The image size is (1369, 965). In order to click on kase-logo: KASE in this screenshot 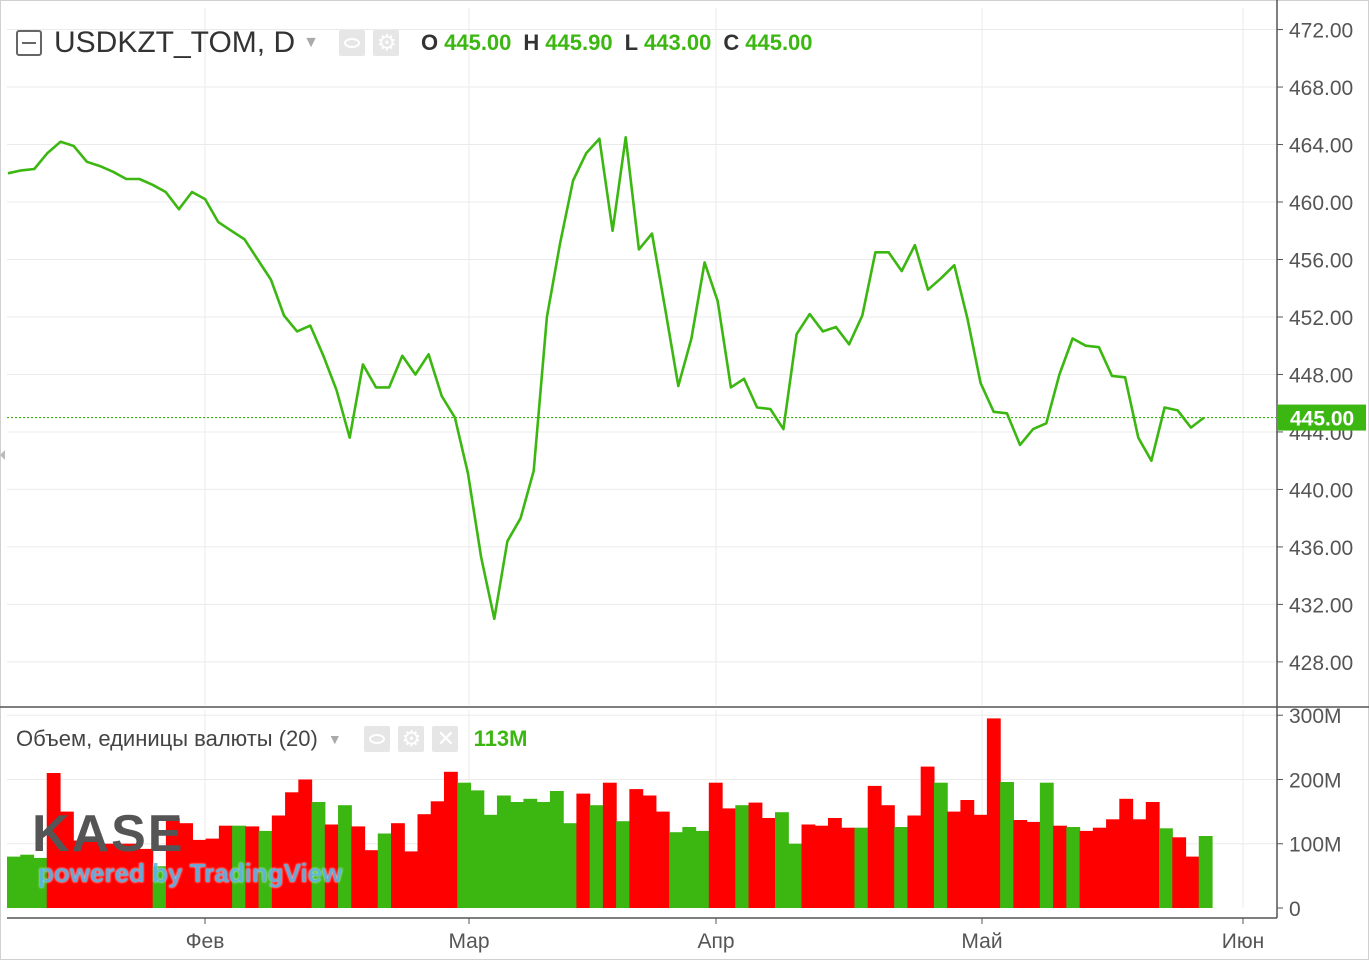, I will do `click(108, 834)`.